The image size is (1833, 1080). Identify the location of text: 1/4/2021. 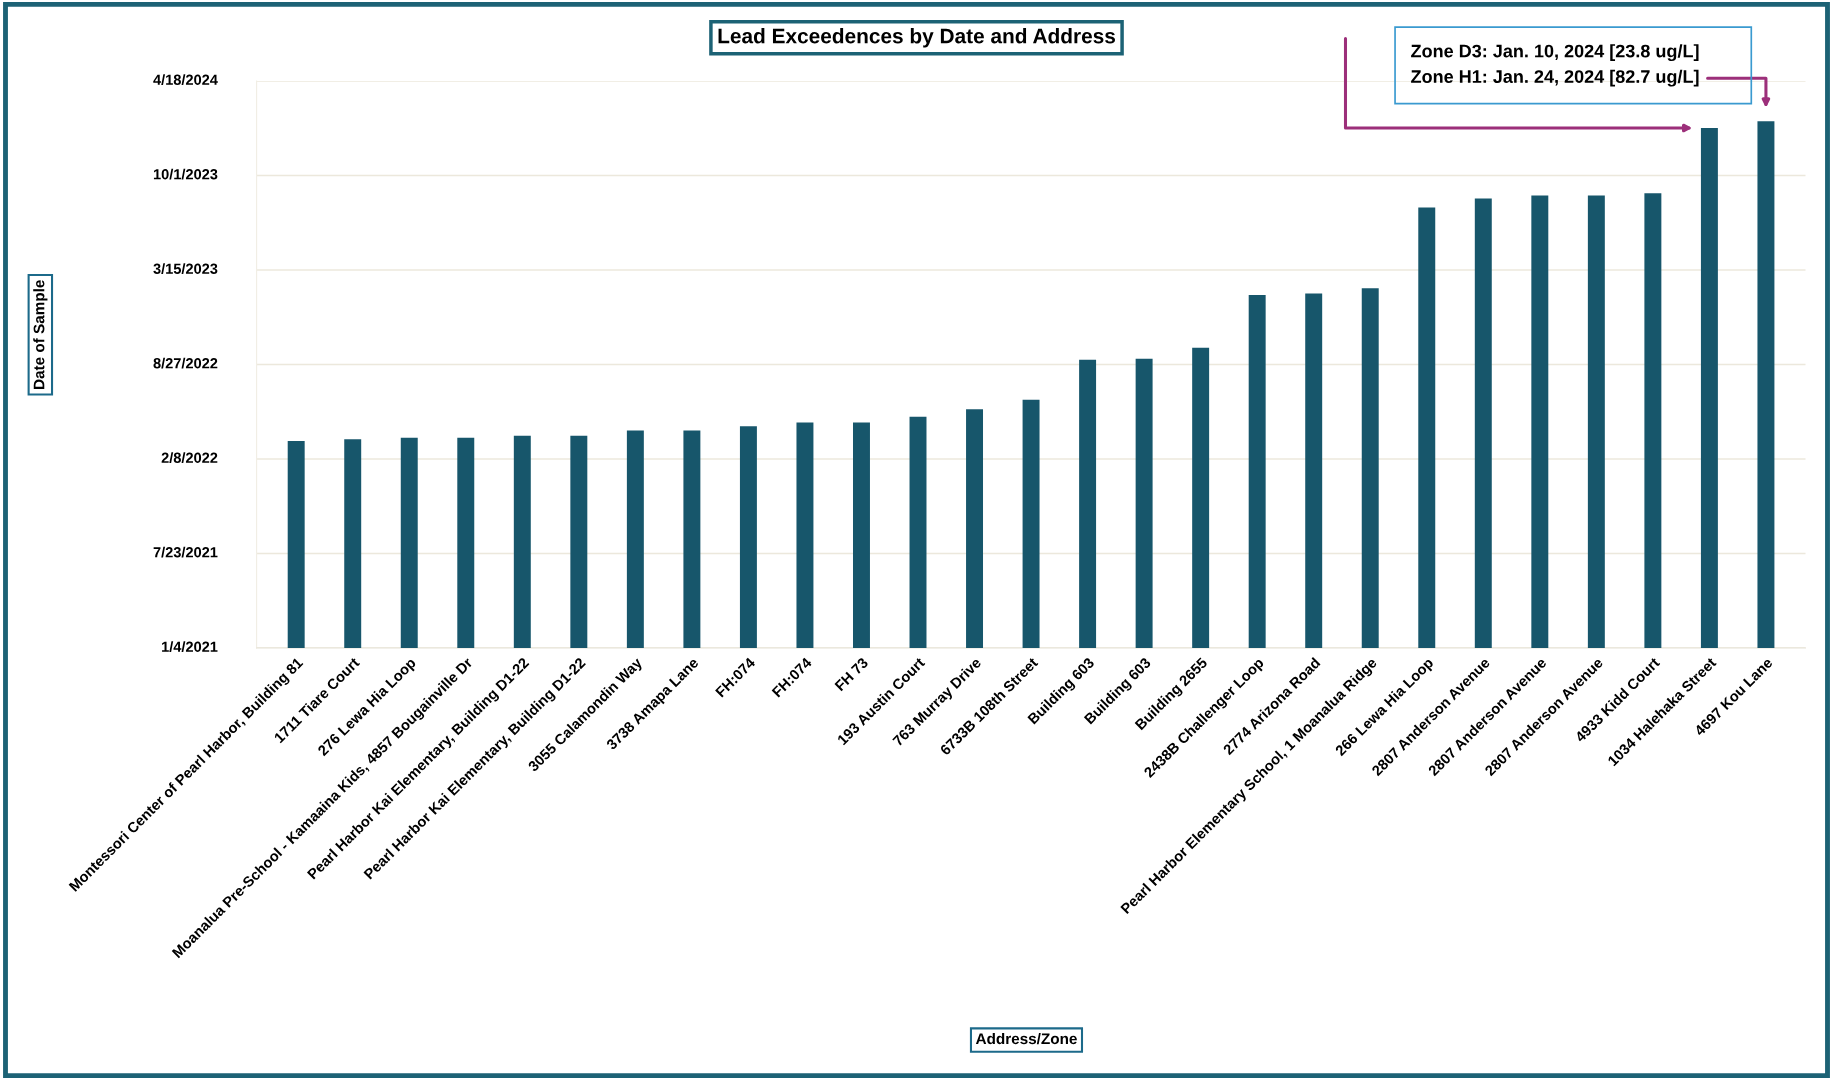
(190, 647).